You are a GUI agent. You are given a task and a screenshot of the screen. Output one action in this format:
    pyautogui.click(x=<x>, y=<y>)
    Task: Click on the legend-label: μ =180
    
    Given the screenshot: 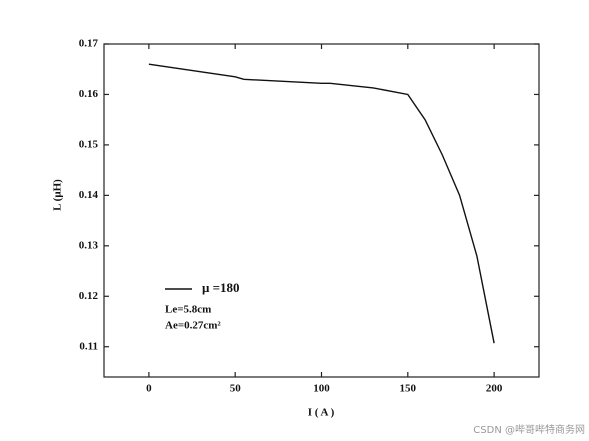 What is the action you would take?
    pyautogui.click(x=221, y=287)
    